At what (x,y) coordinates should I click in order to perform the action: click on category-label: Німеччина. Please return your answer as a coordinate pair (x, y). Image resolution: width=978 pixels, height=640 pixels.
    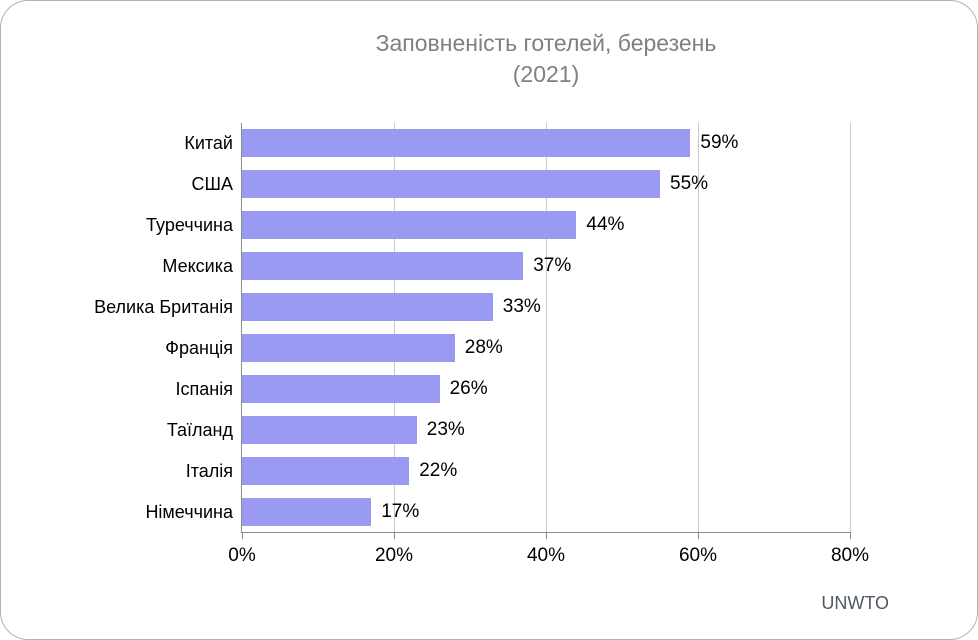
    Looking at the image, I should click on (189, 511).